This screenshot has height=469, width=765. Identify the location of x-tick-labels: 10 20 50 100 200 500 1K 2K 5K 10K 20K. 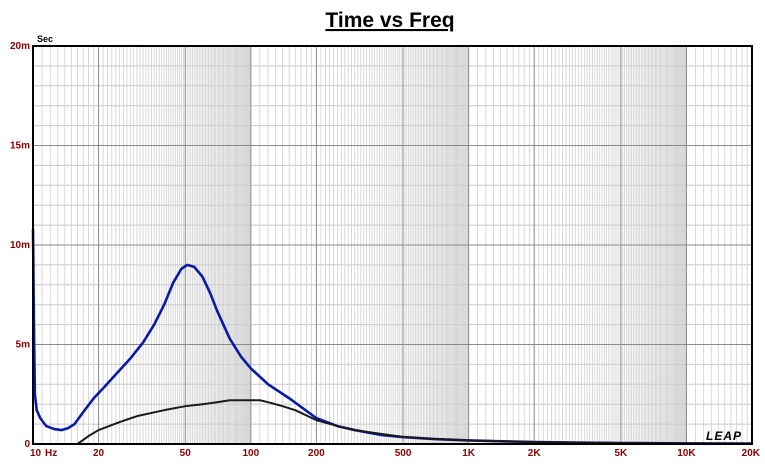
(395, 453).